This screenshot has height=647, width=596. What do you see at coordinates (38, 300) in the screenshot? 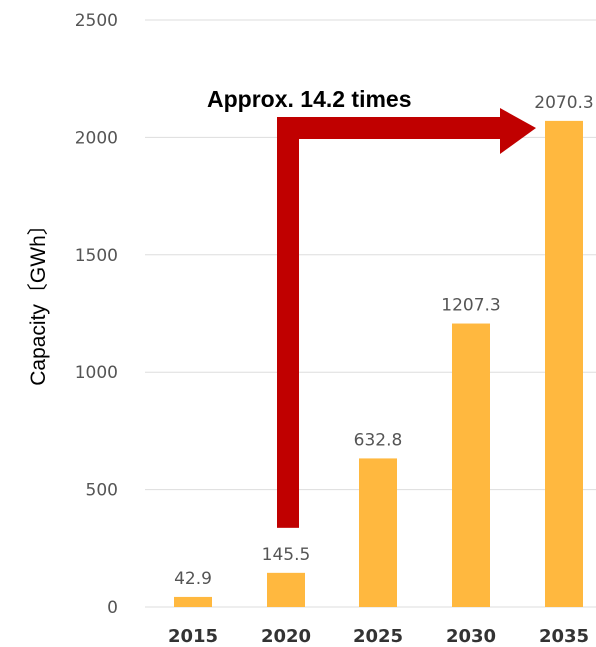
I see `y-axis-label: Capacity〔GWh〕` at bounding box center [38, 300].